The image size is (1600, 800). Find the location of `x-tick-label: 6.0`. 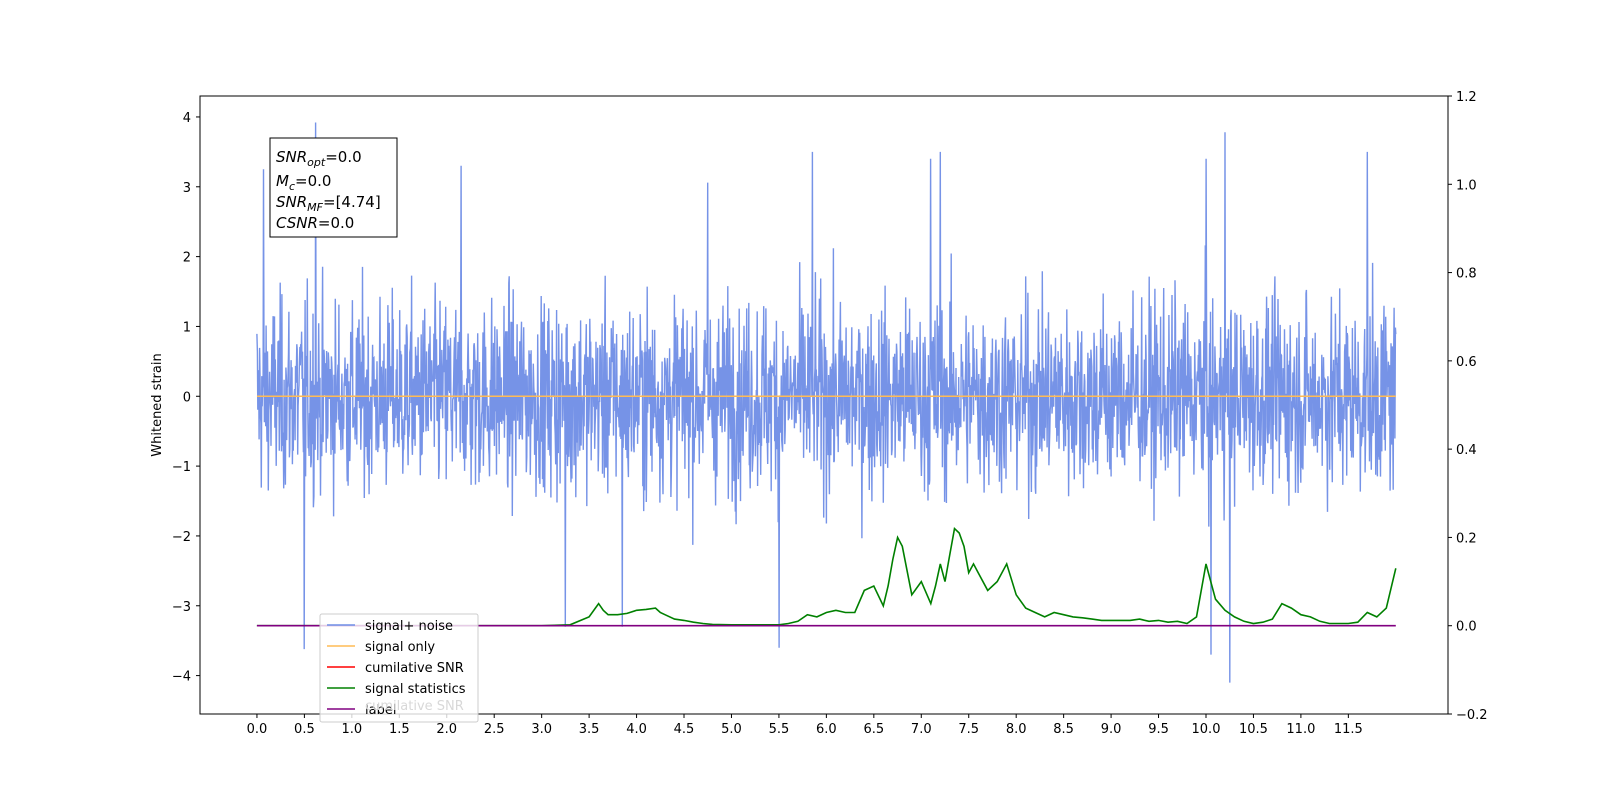

x-tick-label: 6.0 is located at coordinates (826, 729).